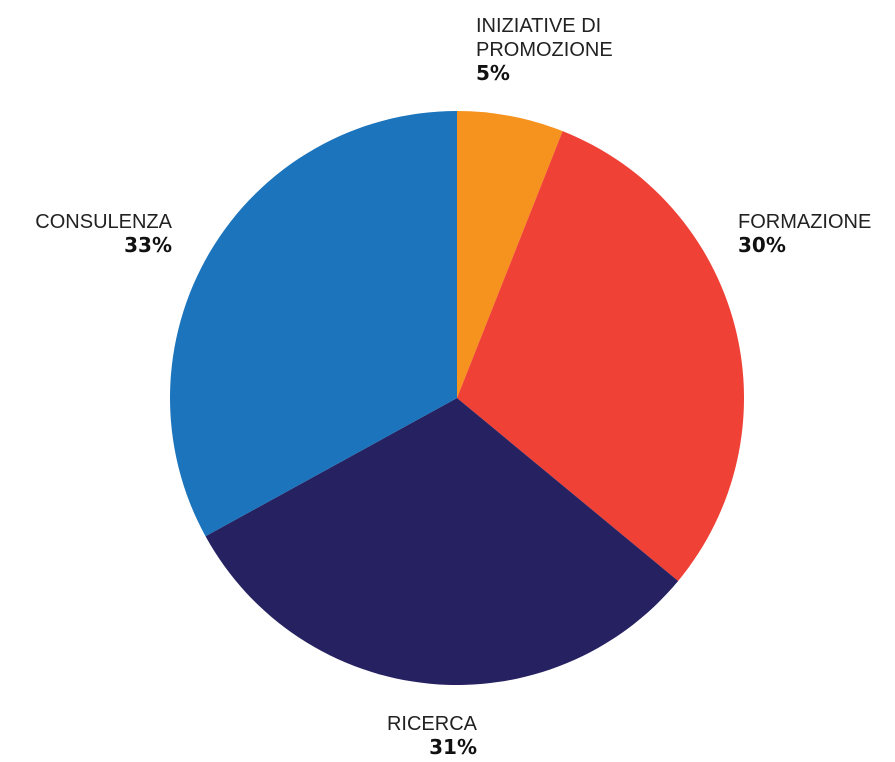 The image size is (895, 762). Describe the element at coordinates (432, 724) in the screenshot. I see `slice-category-label: RICERCA` at that location.